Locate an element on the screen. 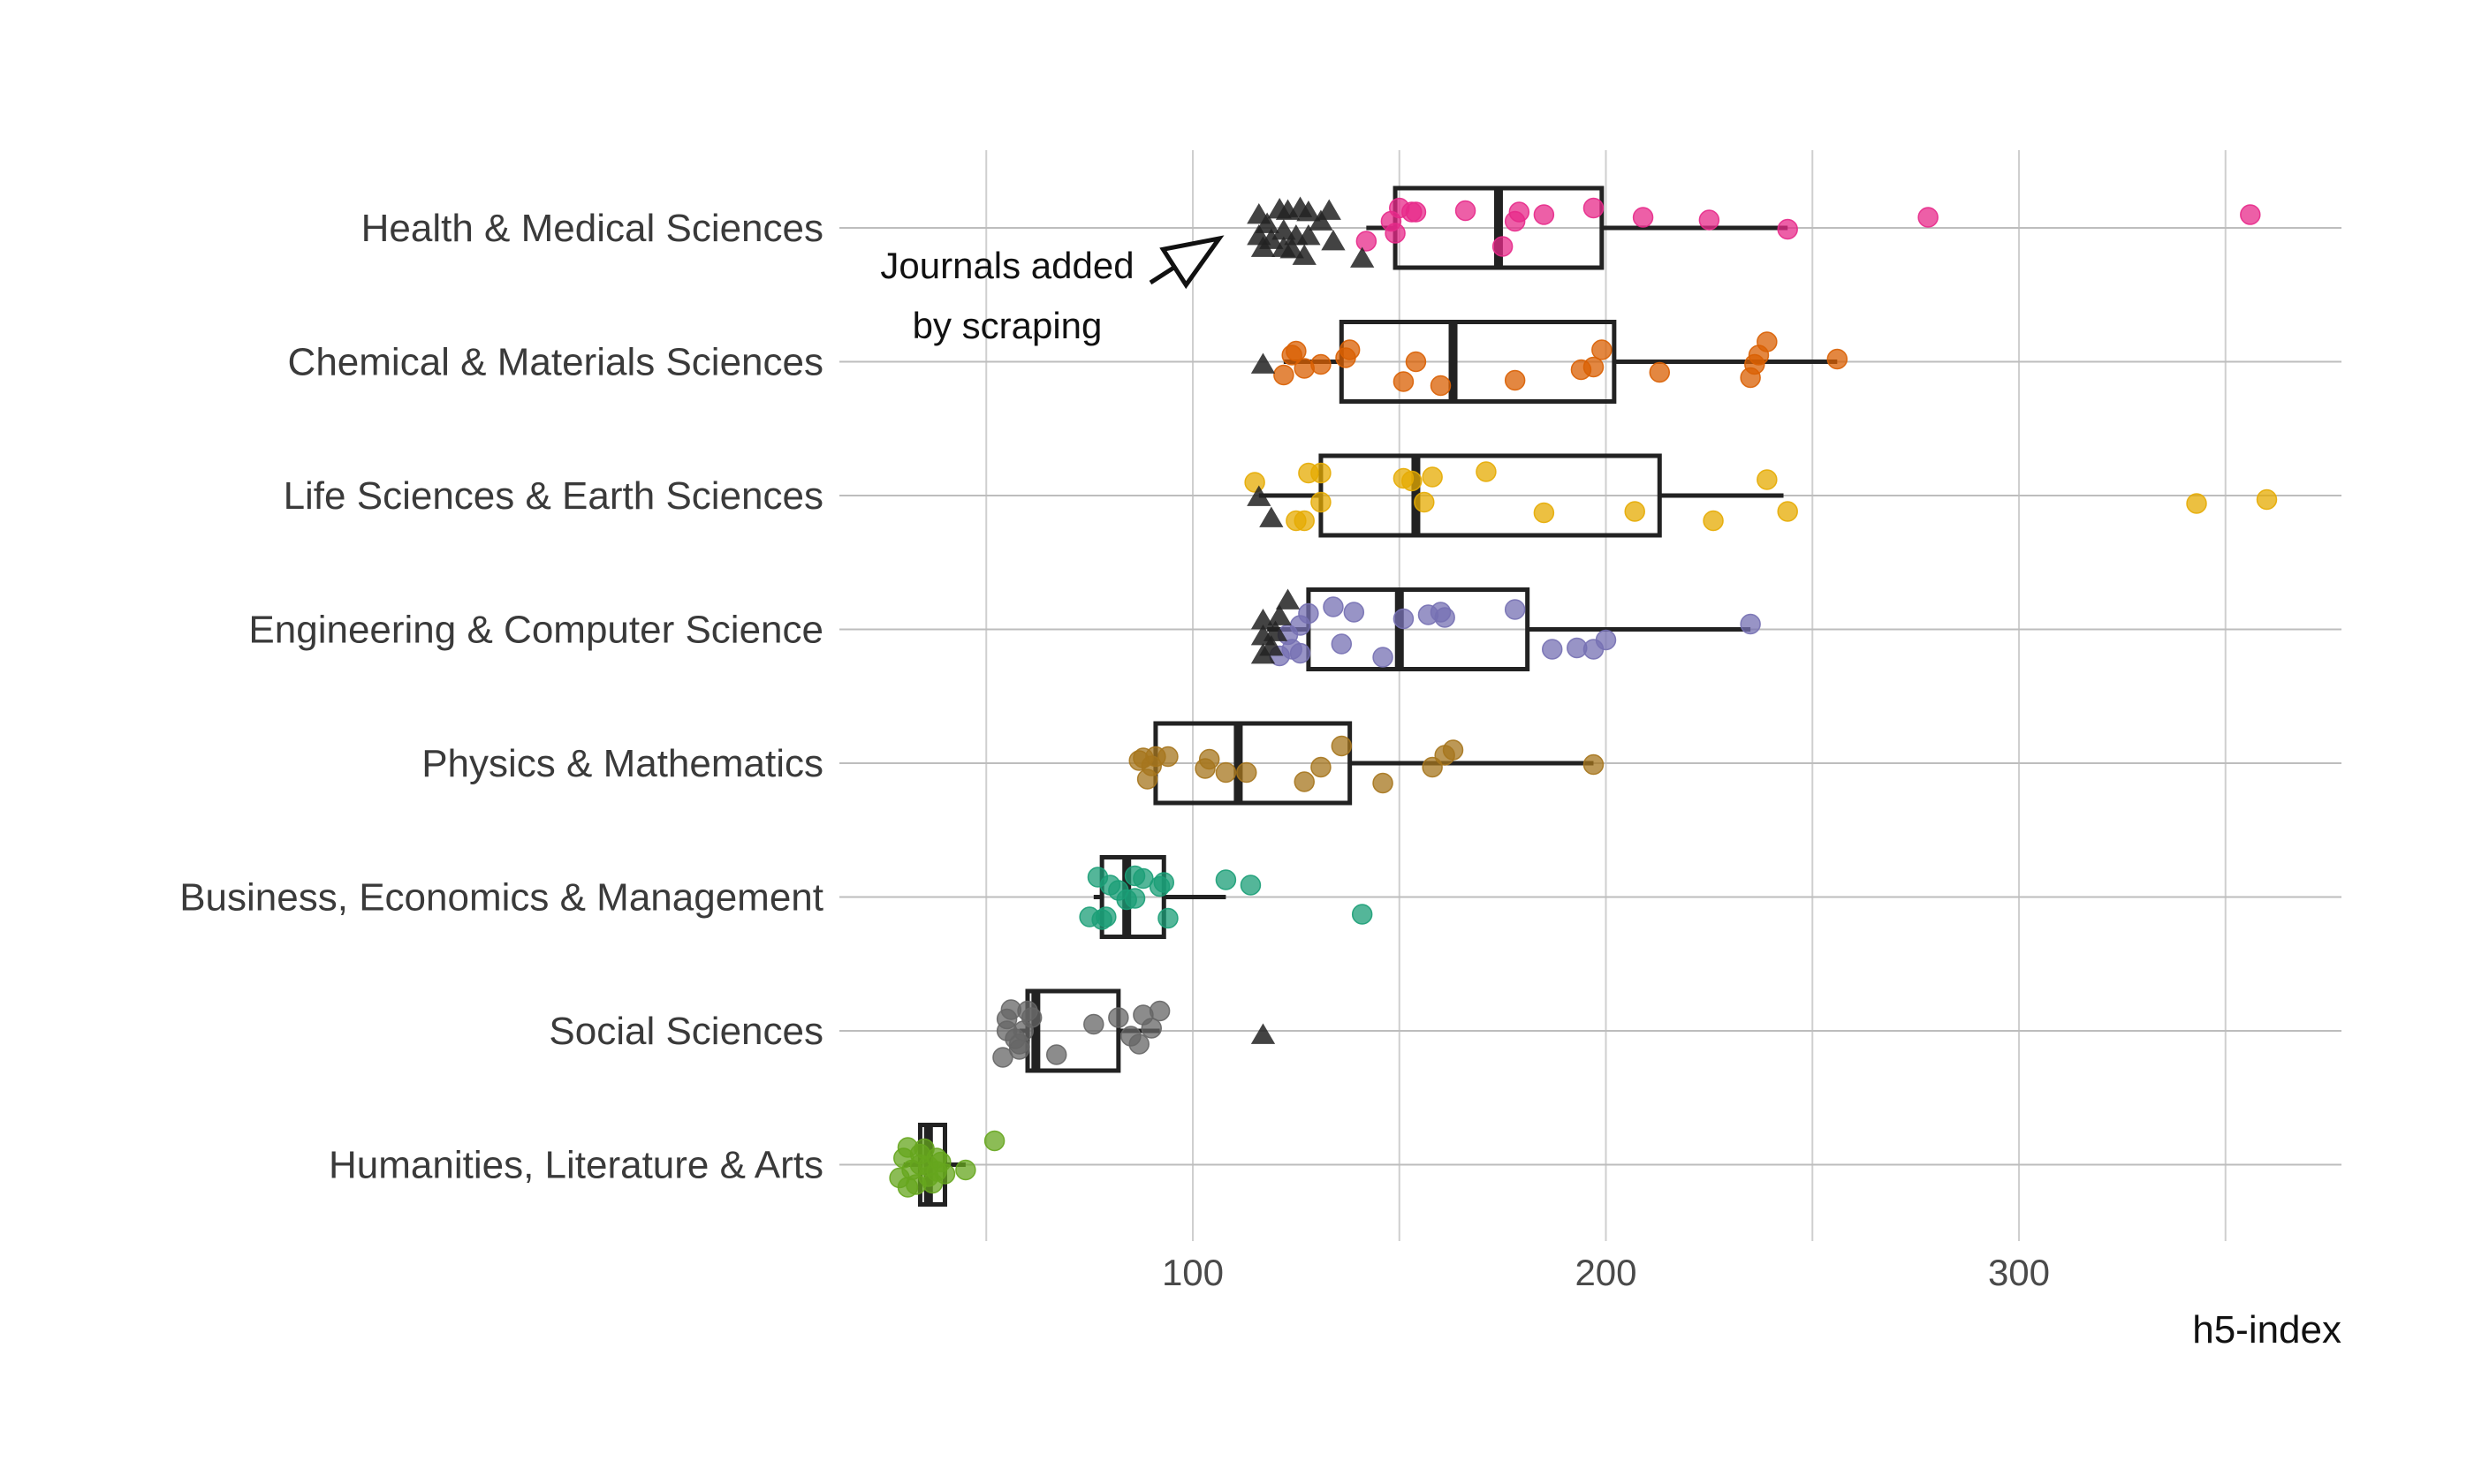 The width and height of the screenshot is (2474, 1484). annotation-line-2: by scraping is located at coordinates (1008, 325).